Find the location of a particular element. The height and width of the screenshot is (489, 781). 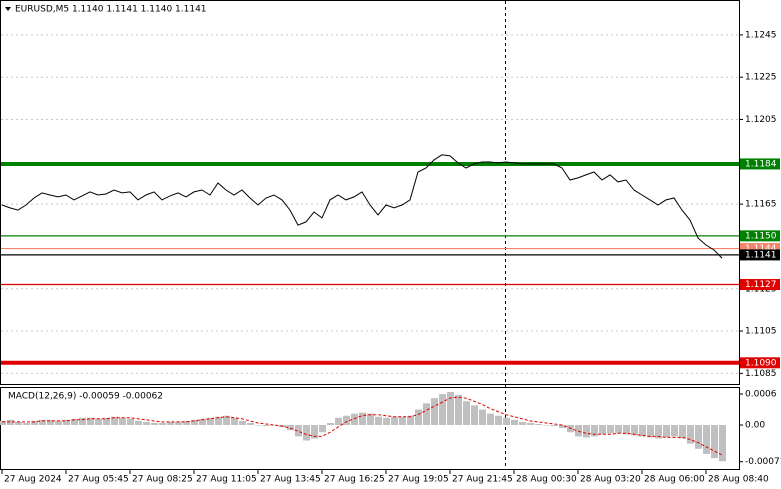

x-tick-label: 27 Aug 16:25 is located at coordinates (354, 480).